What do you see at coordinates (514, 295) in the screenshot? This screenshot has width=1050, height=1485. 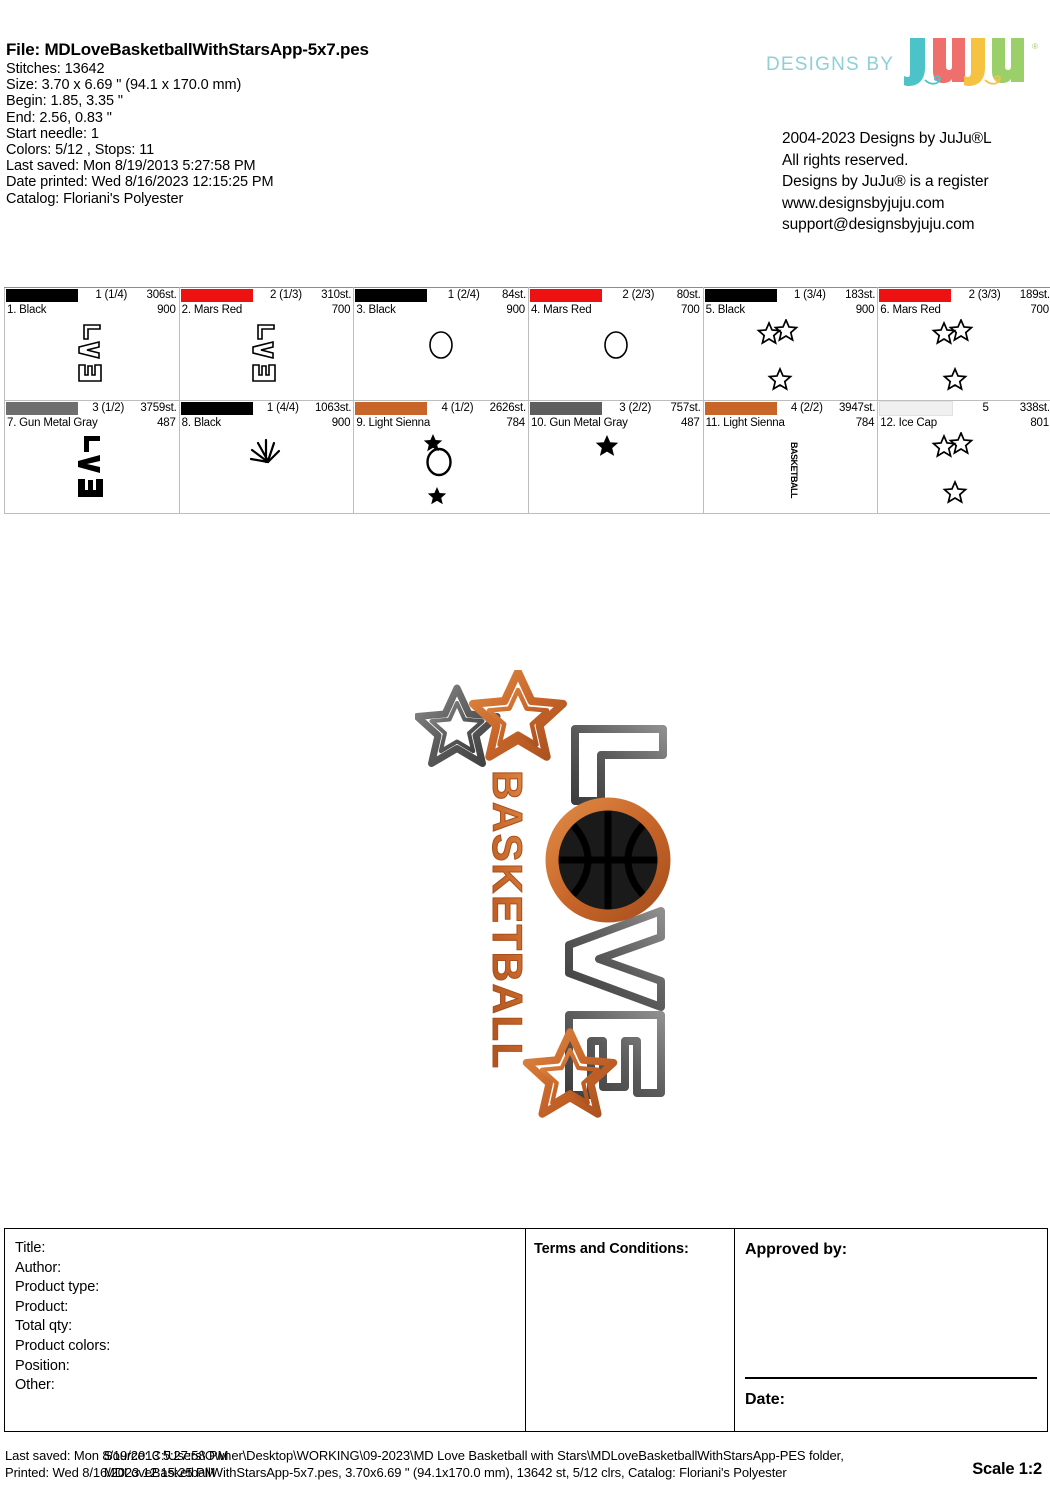 I see `color-stitch-count: 84st.` at bounding box center [514, 295].